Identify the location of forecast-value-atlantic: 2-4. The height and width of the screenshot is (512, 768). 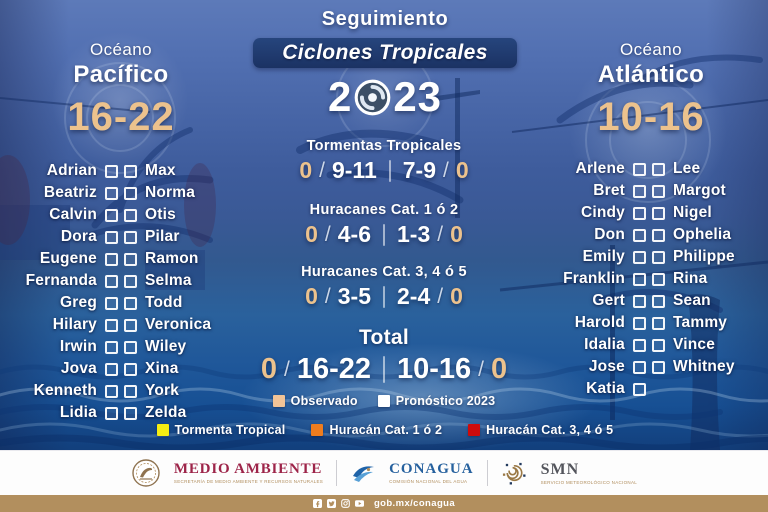
(414, 296).